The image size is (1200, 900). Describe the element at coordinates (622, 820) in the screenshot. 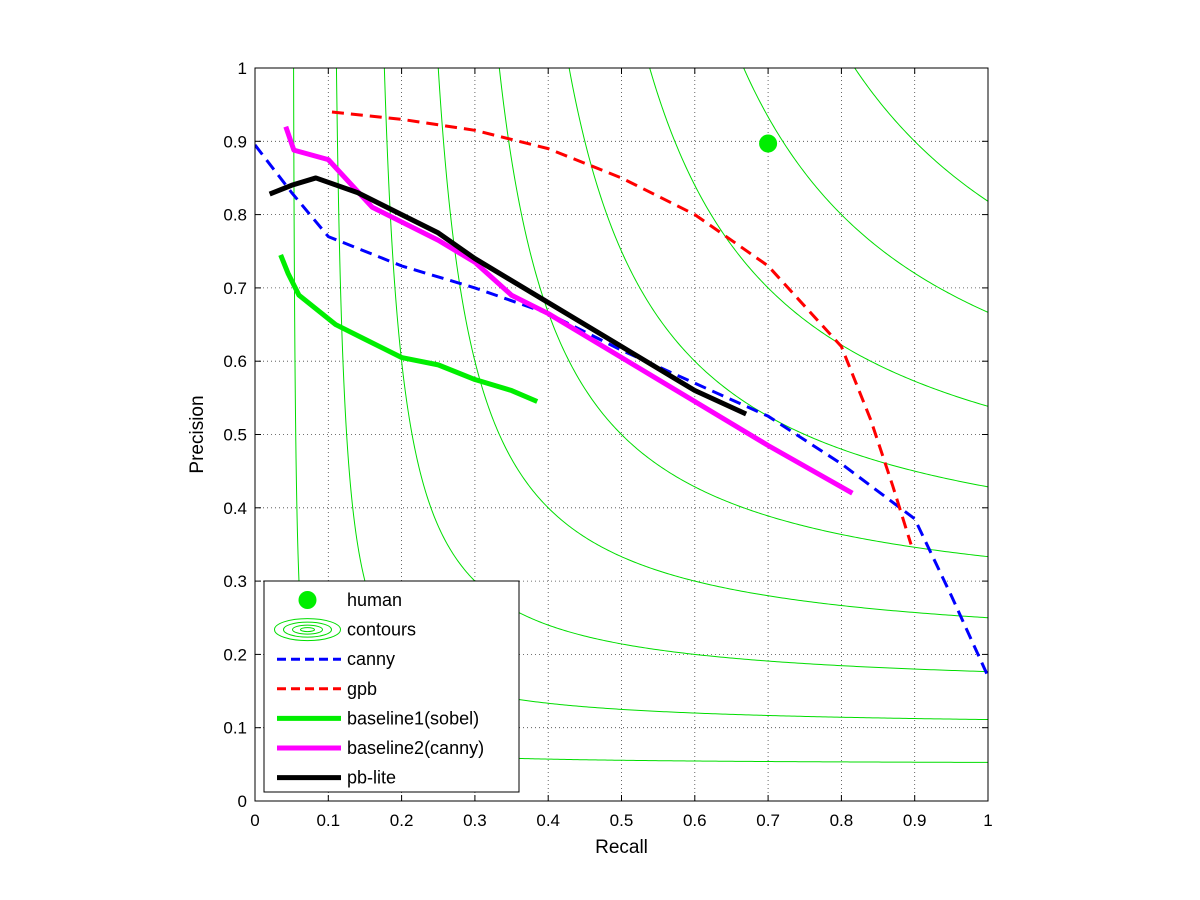

I see `x-tick-label: 0.5` at that location.